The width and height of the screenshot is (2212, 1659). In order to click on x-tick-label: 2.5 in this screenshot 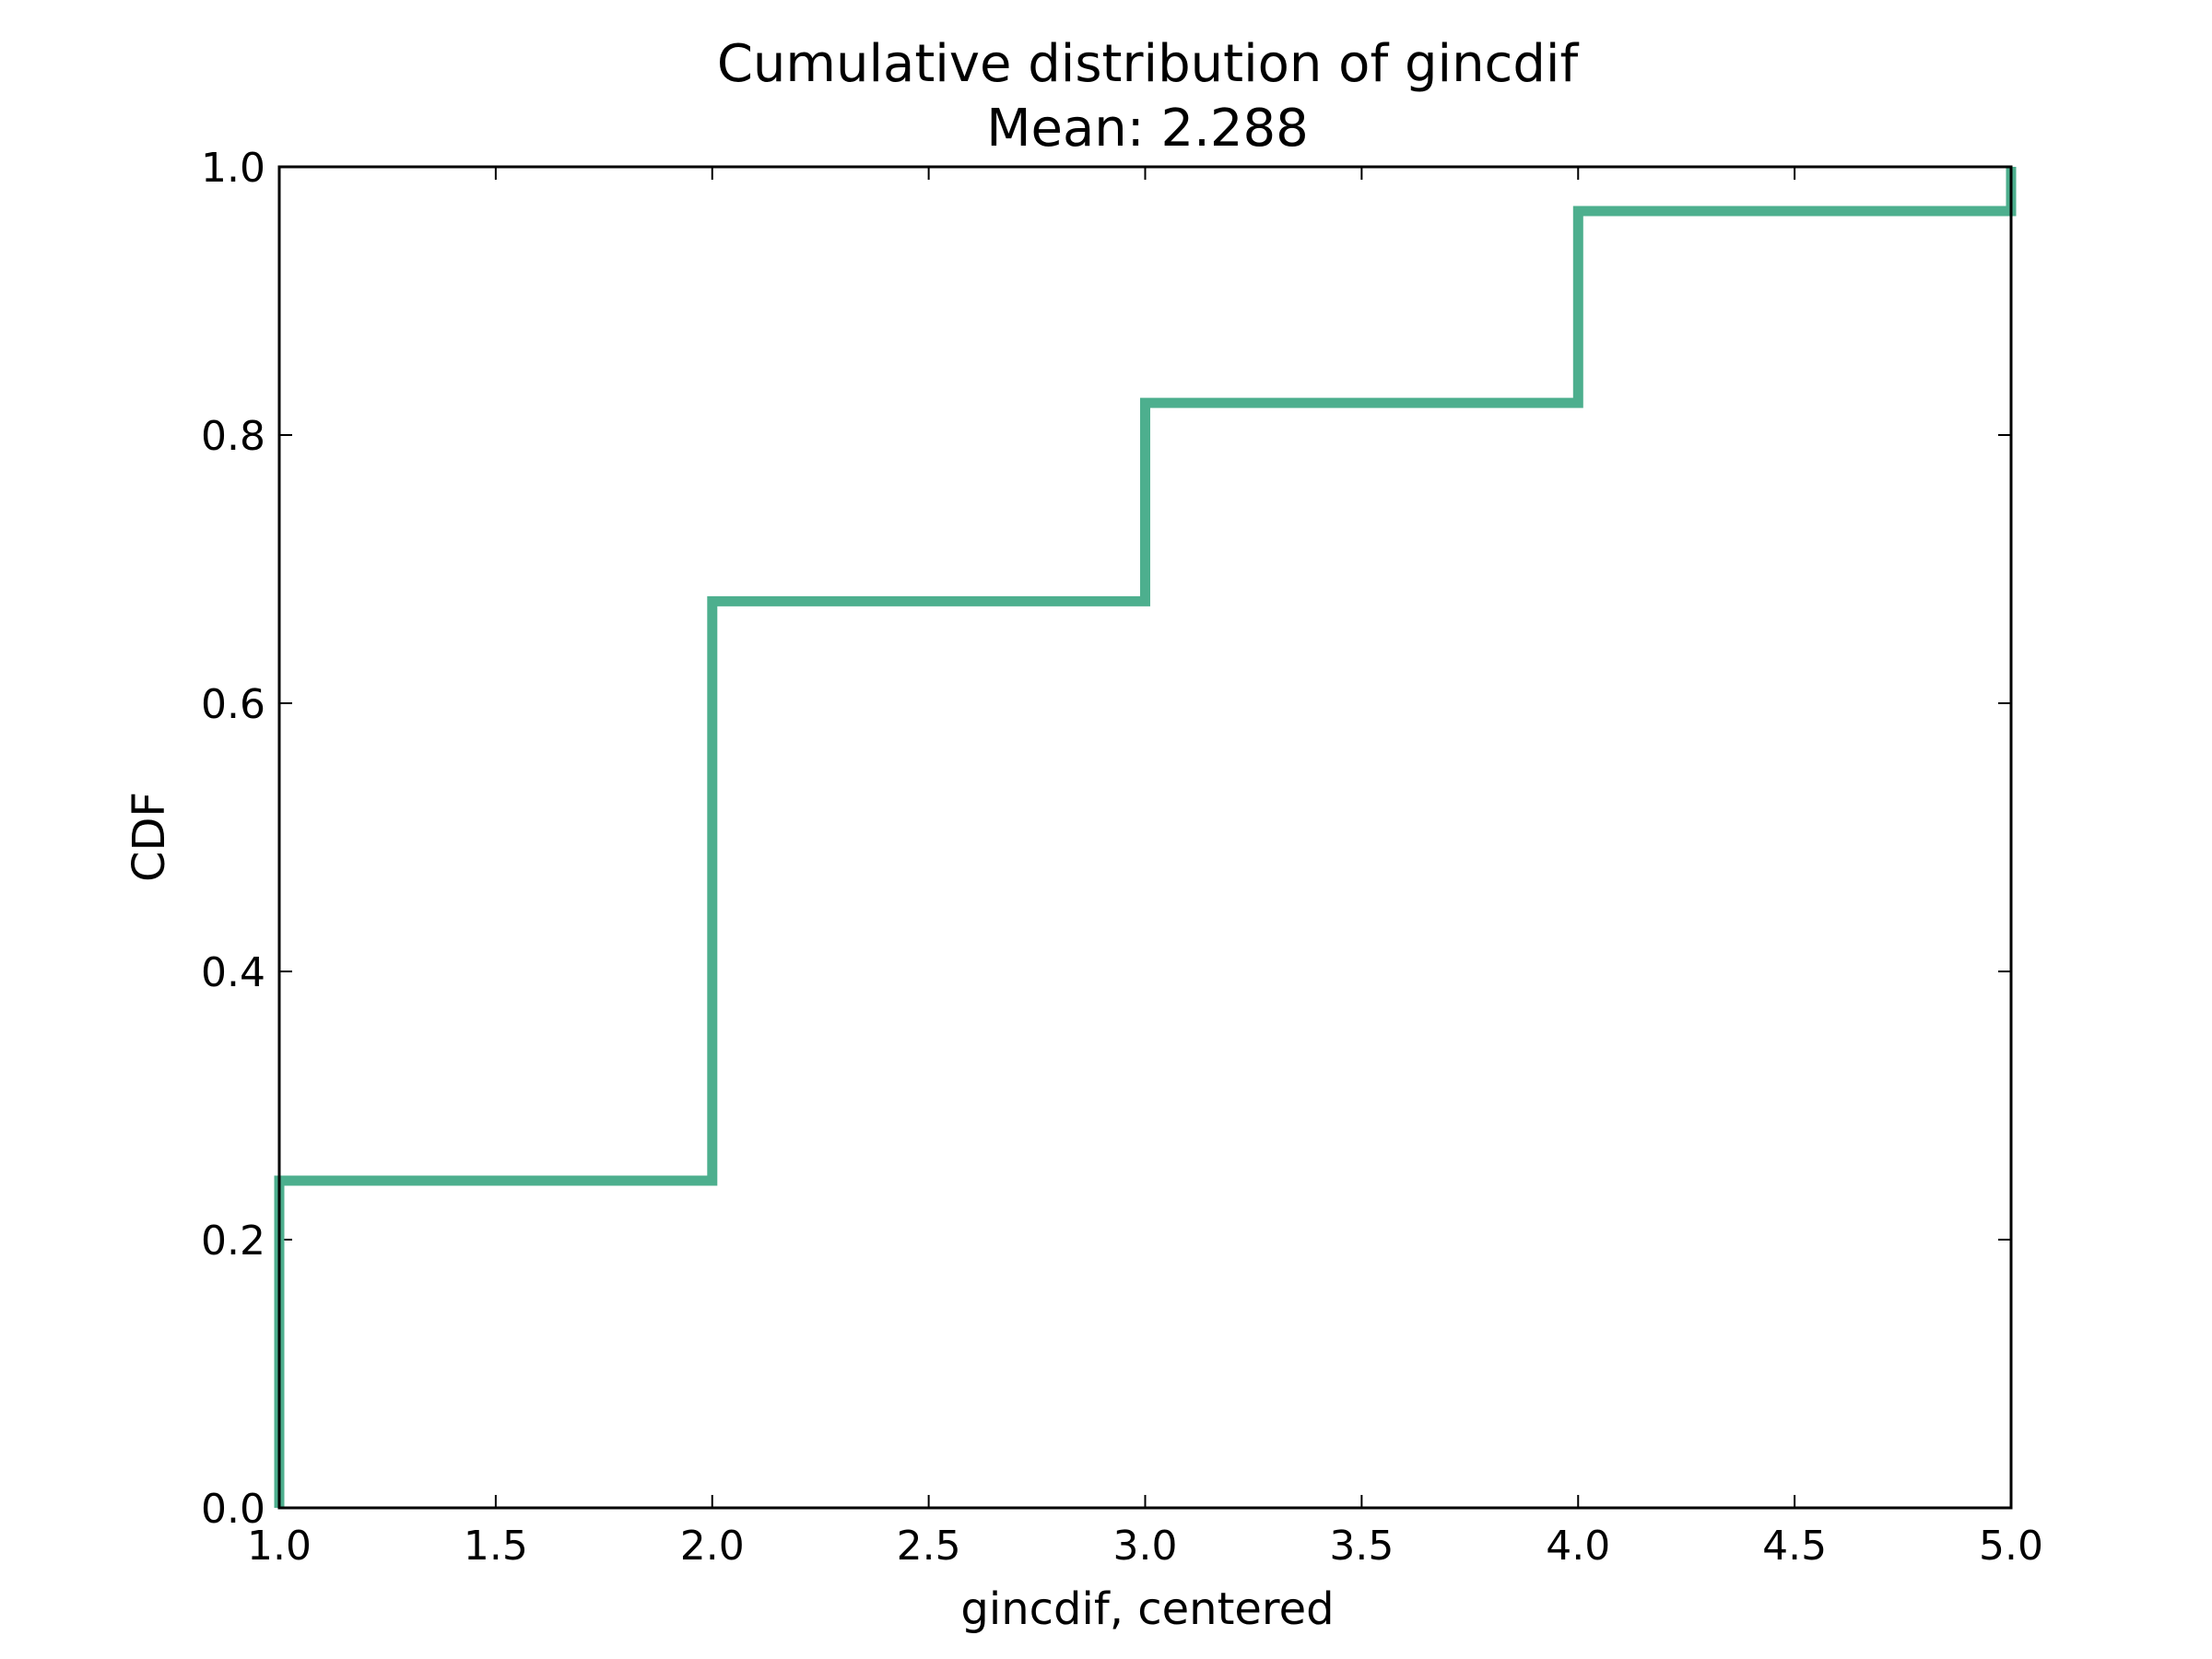, I will do `click(929, 1546)`.